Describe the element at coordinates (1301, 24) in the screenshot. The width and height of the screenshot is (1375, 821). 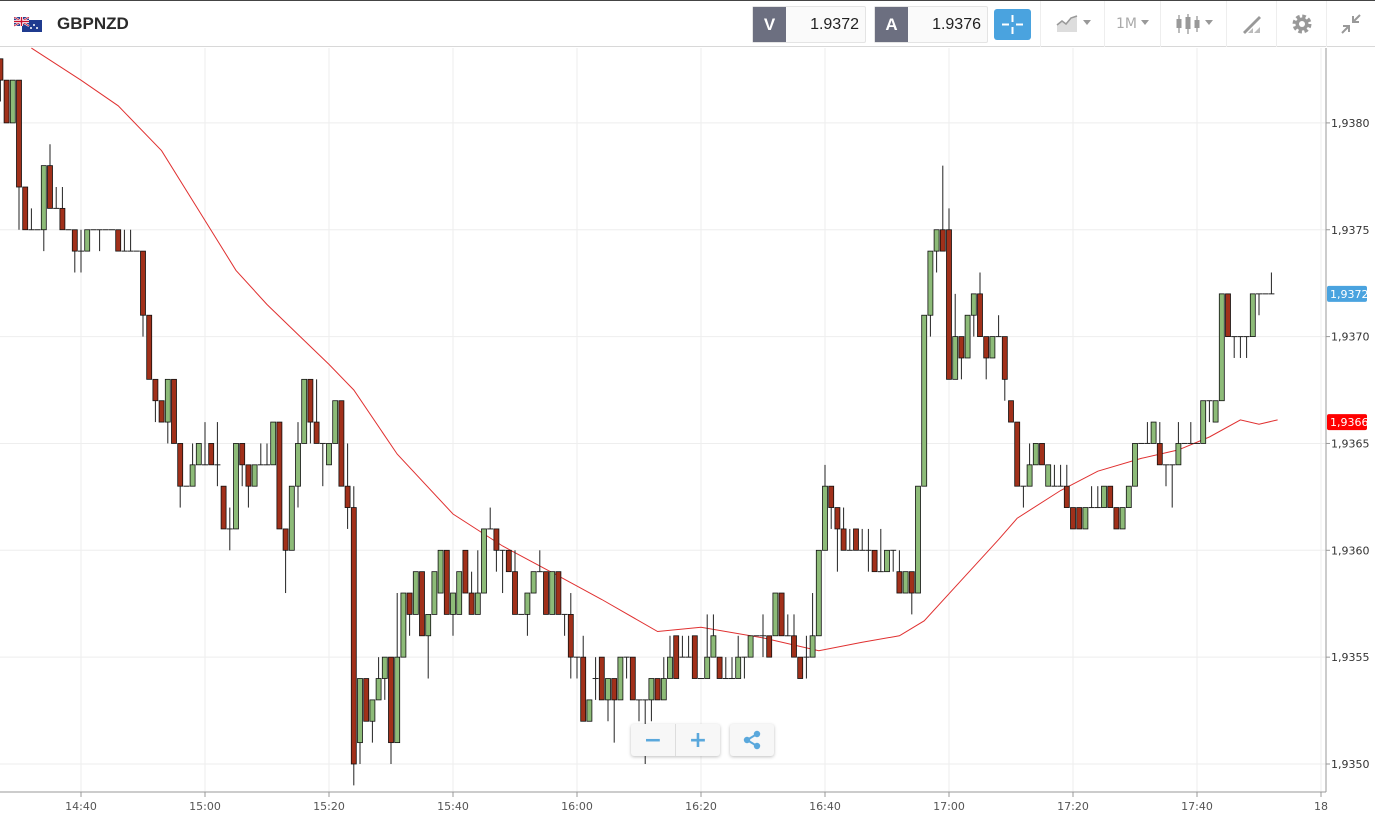
I see `settings-button` at that location.